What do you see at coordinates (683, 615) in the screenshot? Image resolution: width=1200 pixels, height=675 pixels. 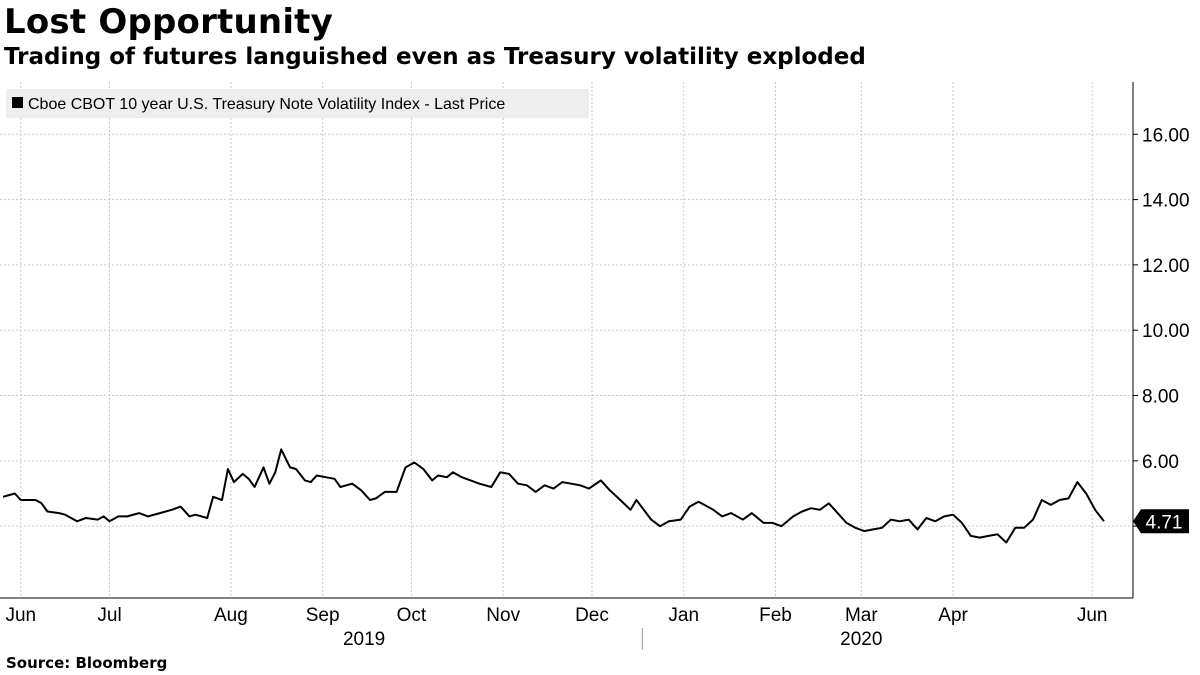 I see `x-tick-label: Jan` at bounding box center [683, 615].